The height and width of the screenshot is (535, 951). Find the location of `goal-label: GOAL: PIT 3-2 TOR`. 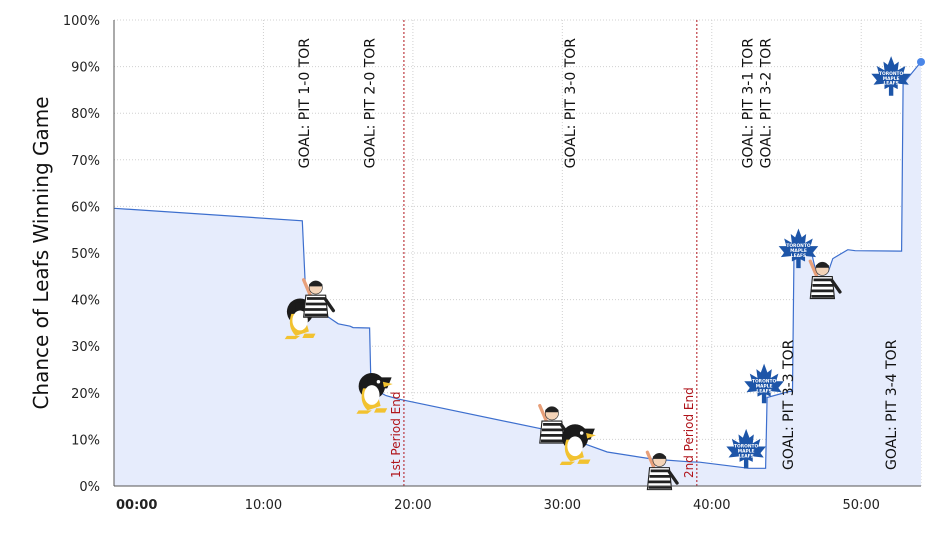

goal-label: GOAL: PIT 3-2 TOR is located at coordinates (767, 103).